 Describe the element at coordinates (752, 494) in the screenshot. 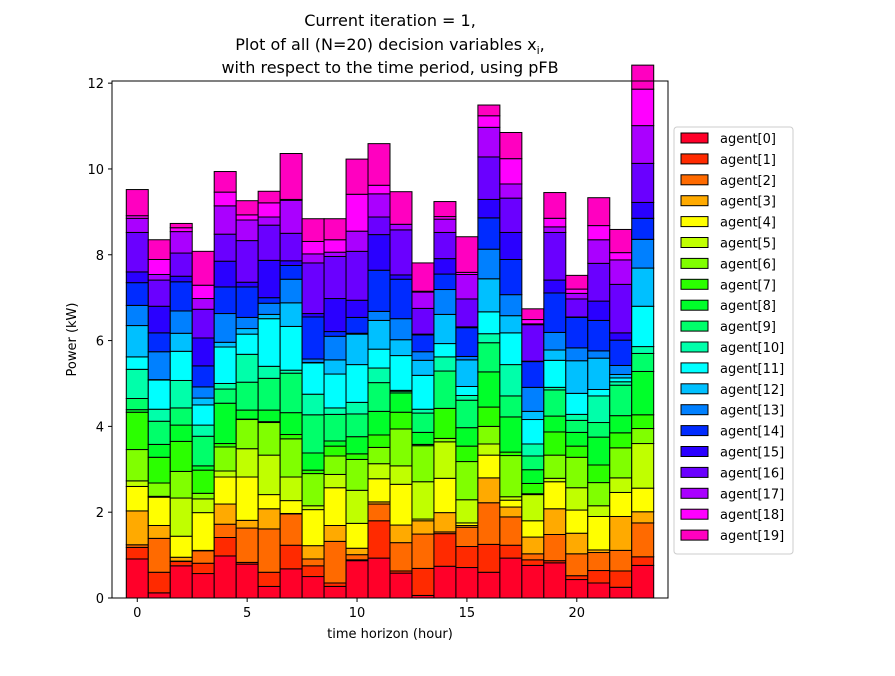

I see `legend-label-agent-17: agent[17]` at that location.